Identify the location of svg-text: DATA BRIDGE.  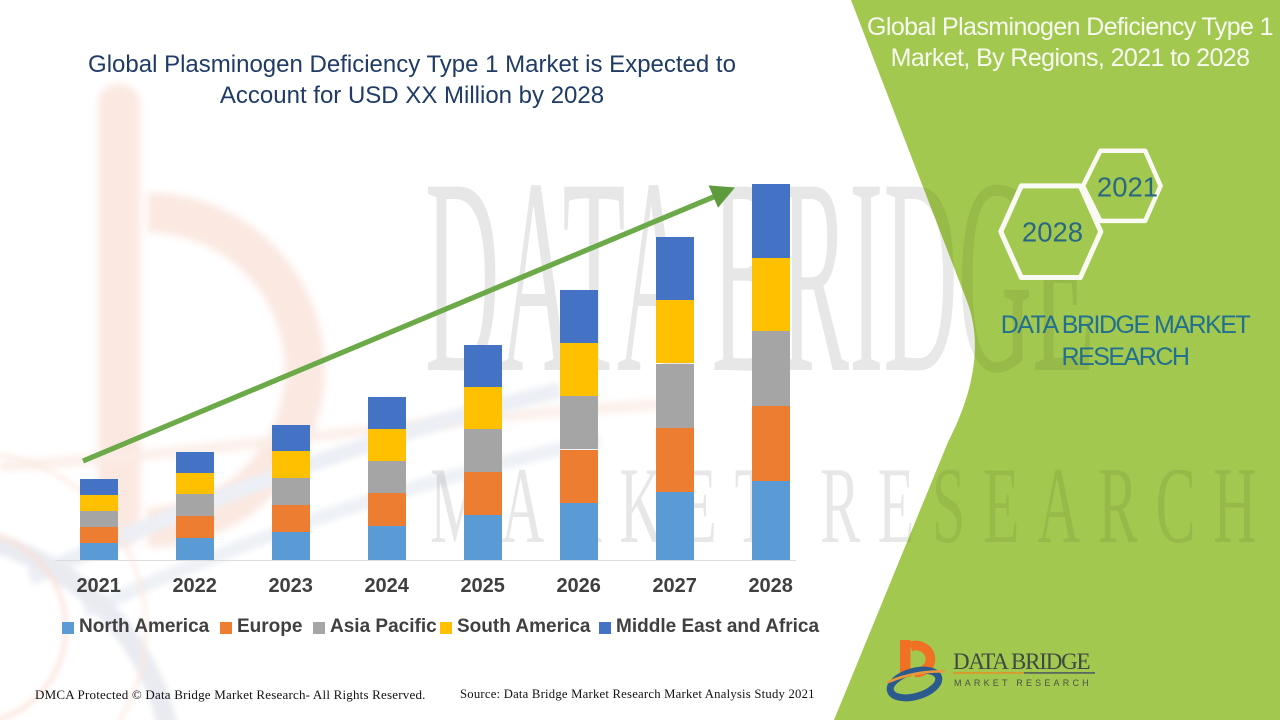
(1021, 661).